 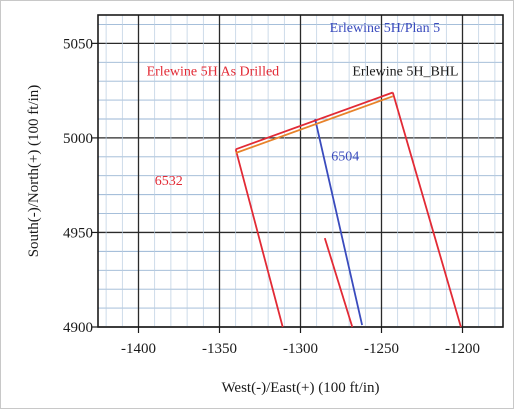 I want to click on y-tick-label: 4950, so click(x=78, y=233).